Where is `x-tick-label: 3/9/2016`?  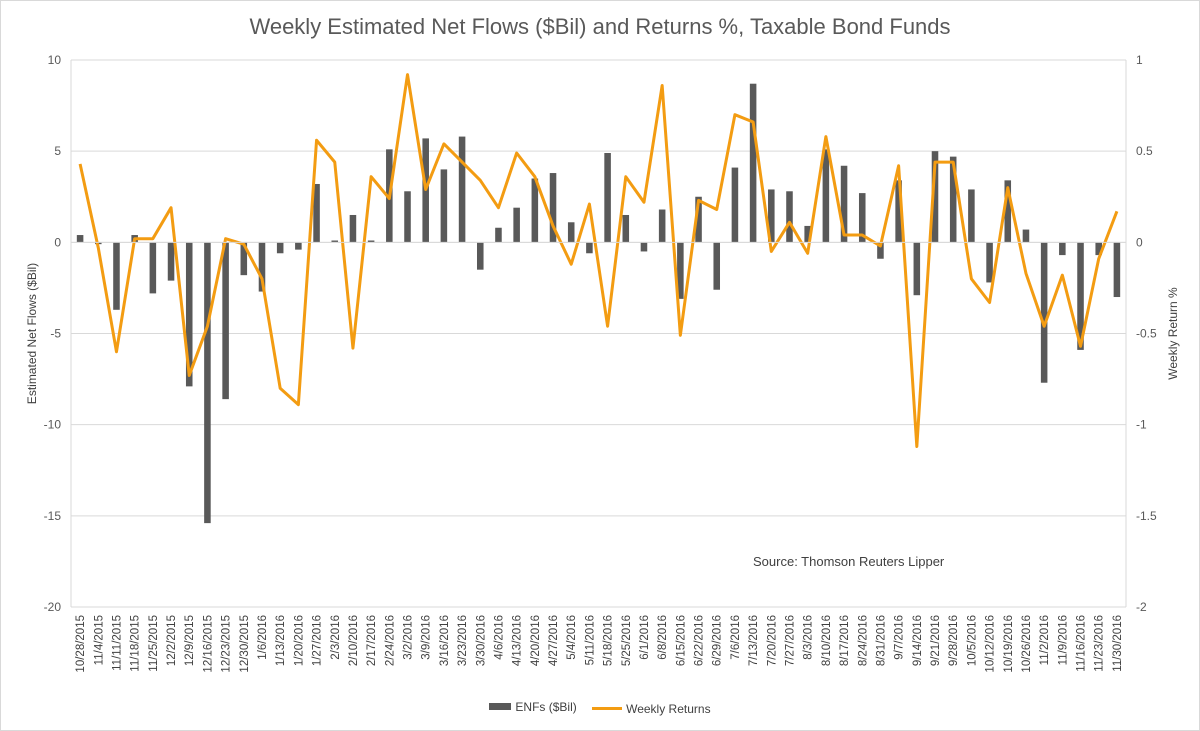
x-tick-label: 3/9/2016 is located at coordinates (427, 637).